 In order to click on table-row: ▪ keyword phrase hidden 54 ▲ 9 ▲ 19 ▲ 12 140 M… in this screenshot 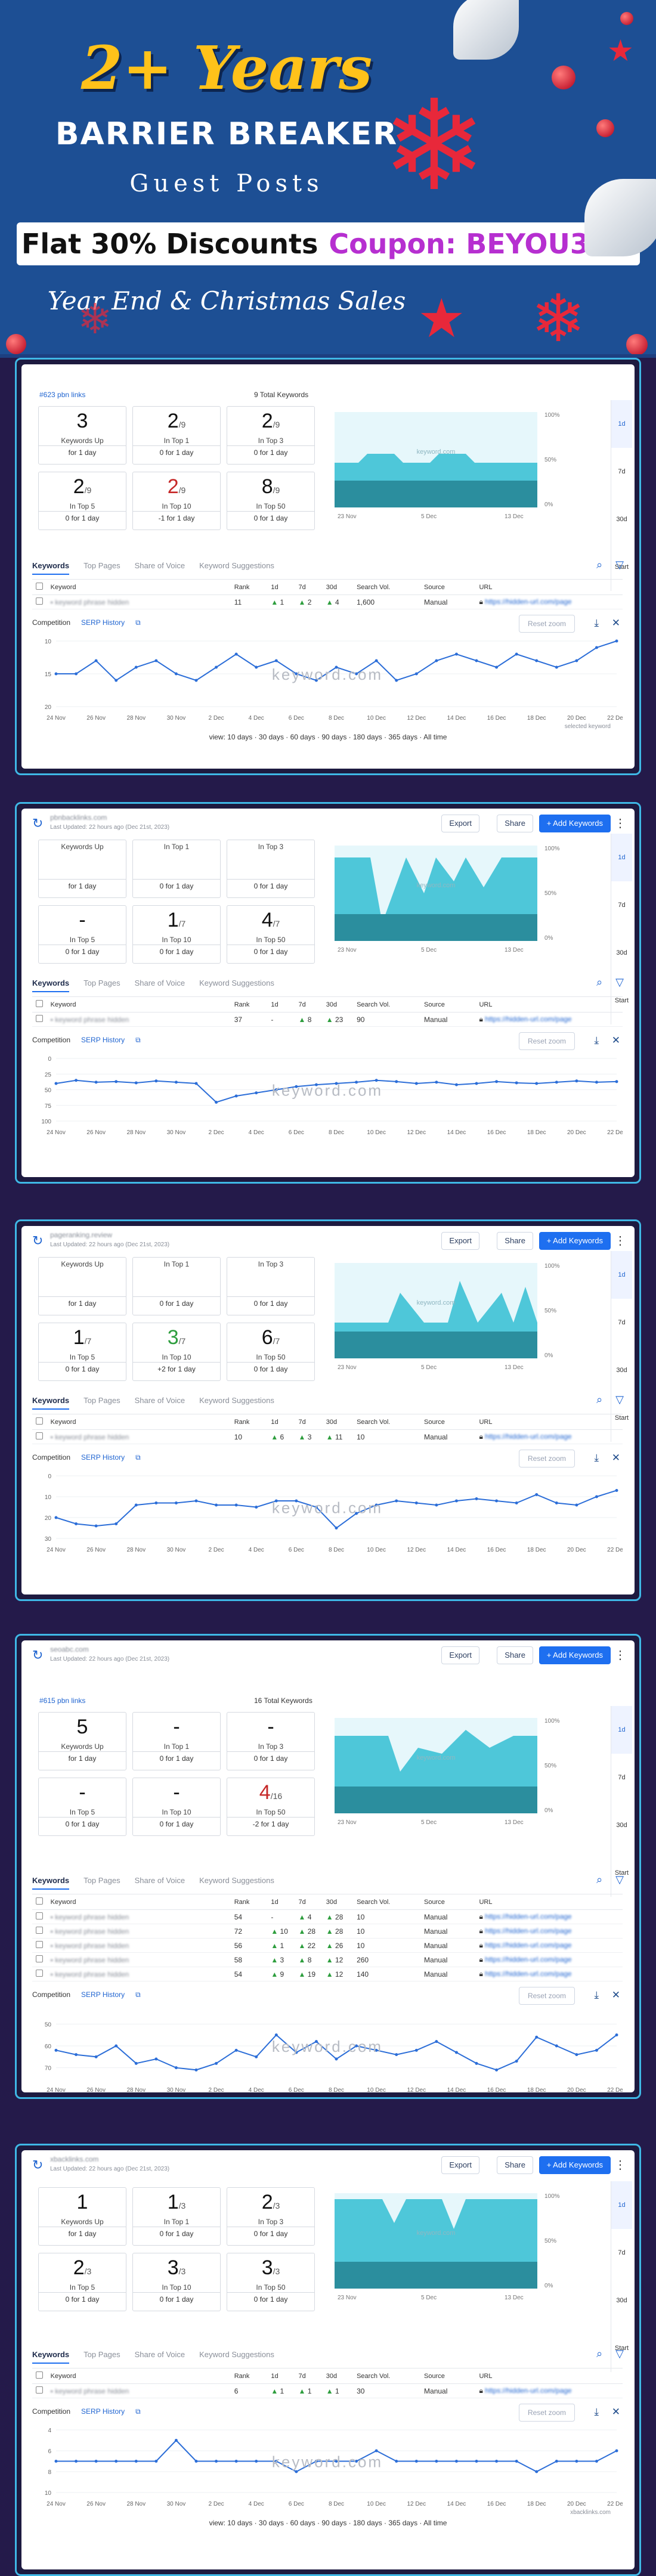, I will do `click(327, 1974)`.